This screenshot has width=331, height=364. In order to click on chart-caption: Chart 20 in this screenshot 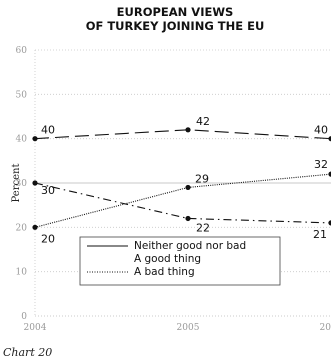, I will do `click(27, 352)`.